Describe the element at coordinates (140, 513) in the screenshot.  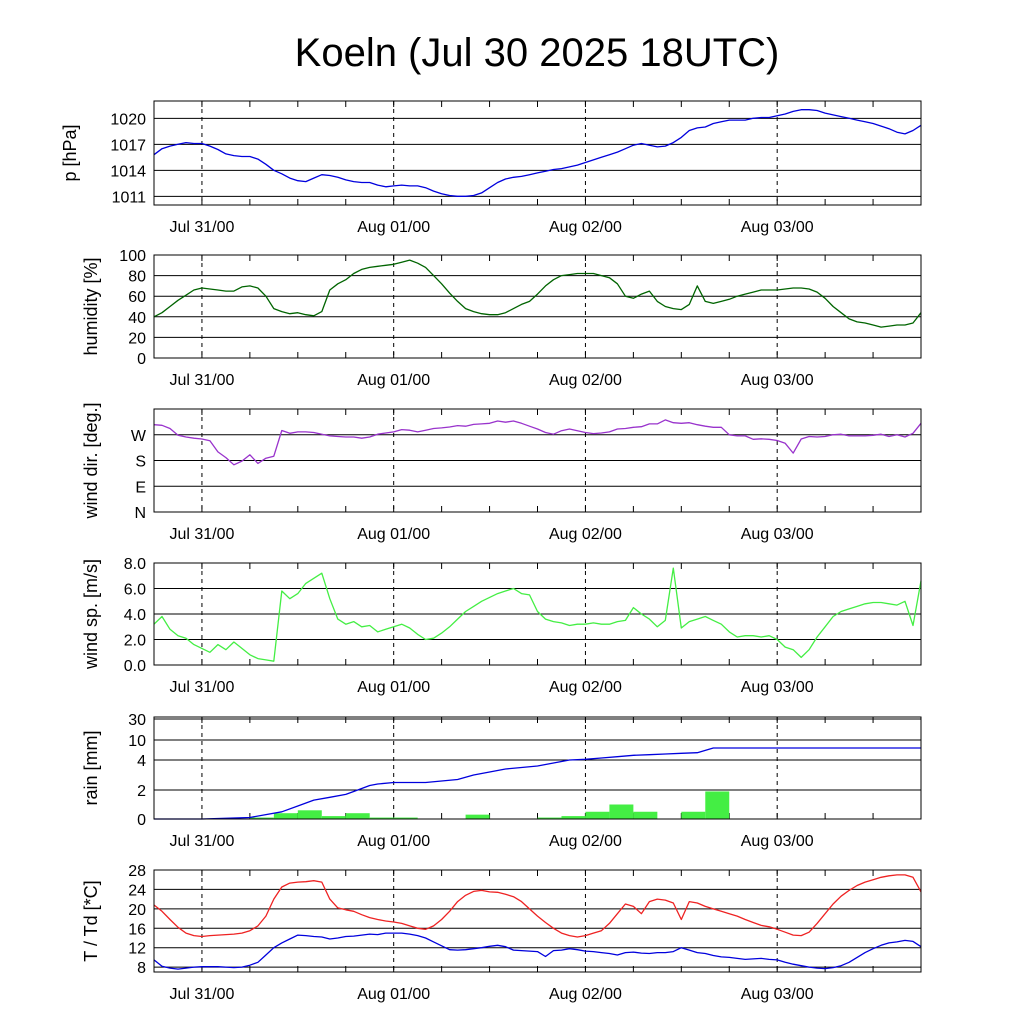
I see `y-tick-label: N` at that location.